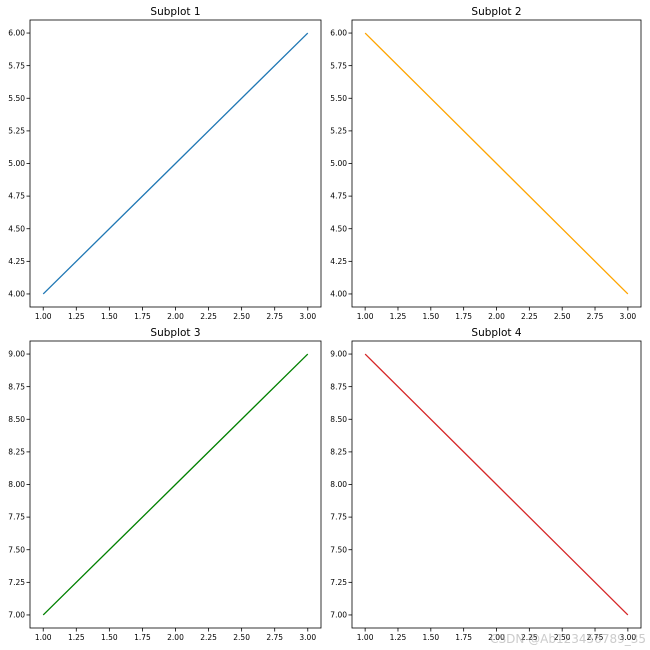 Image resolution: width=650 pixels, height=650 pixels. What do you see at coordinates (496, 333) in the screenshot?
I see `panel-title: Subplot 4` at bounding box center [496, 333].